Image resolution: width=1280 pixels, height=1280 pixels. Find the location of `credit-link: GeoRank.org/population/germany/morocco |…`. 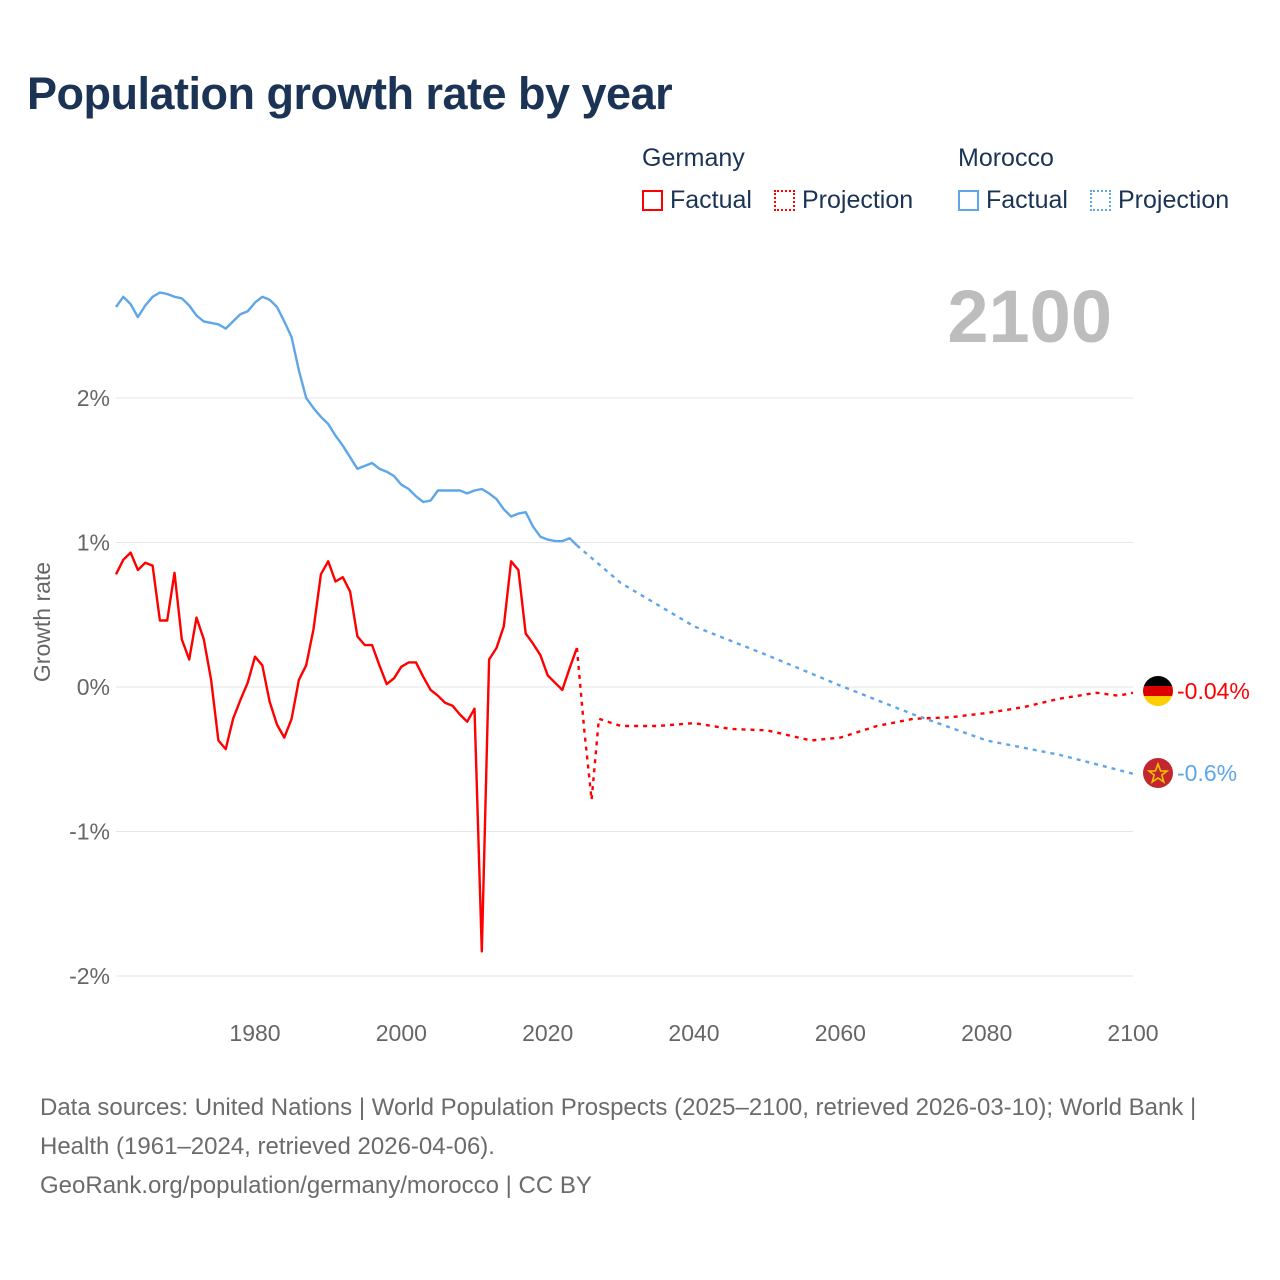

credit-link: GeoRank.org/population/germany/morocco |… is located at coordinates (316, 1185).